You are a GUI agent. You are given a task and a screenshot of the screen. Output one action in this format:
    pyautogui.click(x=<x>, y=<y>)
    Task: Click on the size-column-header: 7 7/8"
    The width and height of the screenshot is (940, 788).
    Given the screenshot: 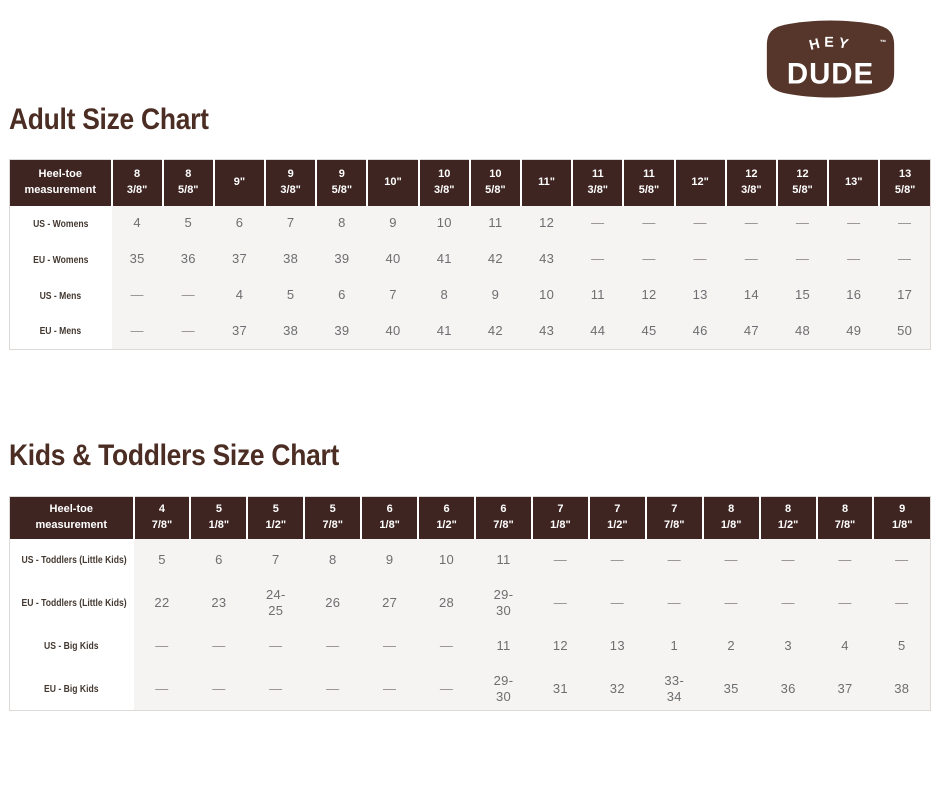 What is the action you would take?
    pyautogui.click(x=673, y=517)
    